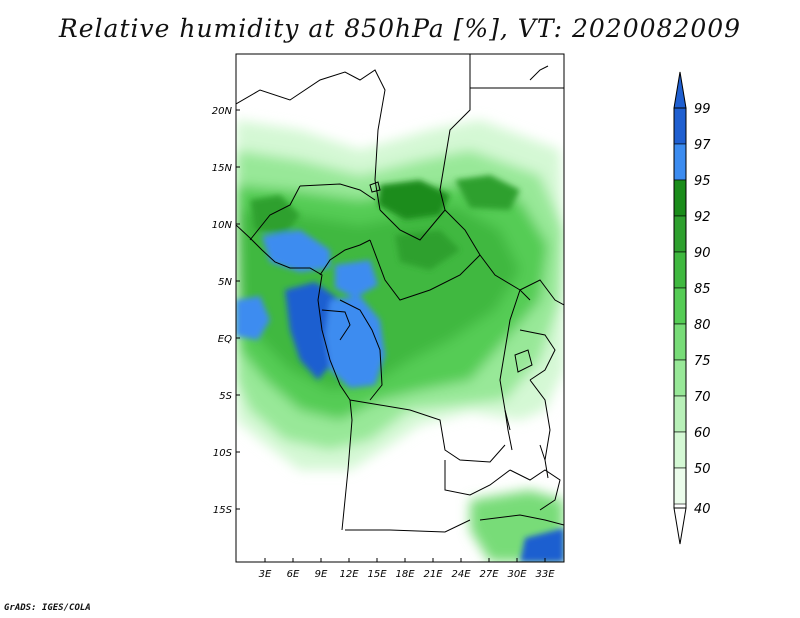 The image size is (800, 618). I want to click on border-gabon, so click(336, 325).